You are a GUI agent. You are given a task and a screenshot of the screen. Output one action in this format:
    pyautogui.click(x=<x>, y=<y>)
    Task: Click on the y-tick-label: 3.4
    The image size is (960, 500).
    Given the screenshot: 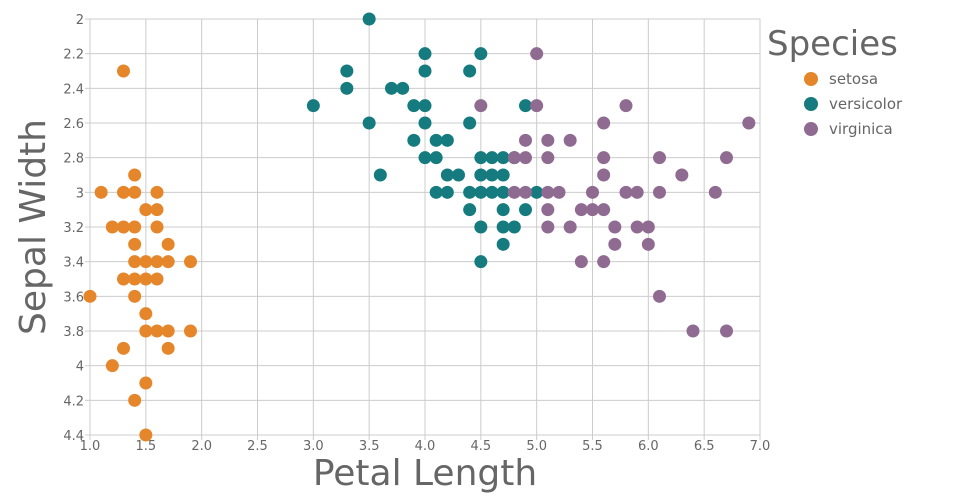 What is the action you would take?
    pyautogui.click(x=73, y=263)
    